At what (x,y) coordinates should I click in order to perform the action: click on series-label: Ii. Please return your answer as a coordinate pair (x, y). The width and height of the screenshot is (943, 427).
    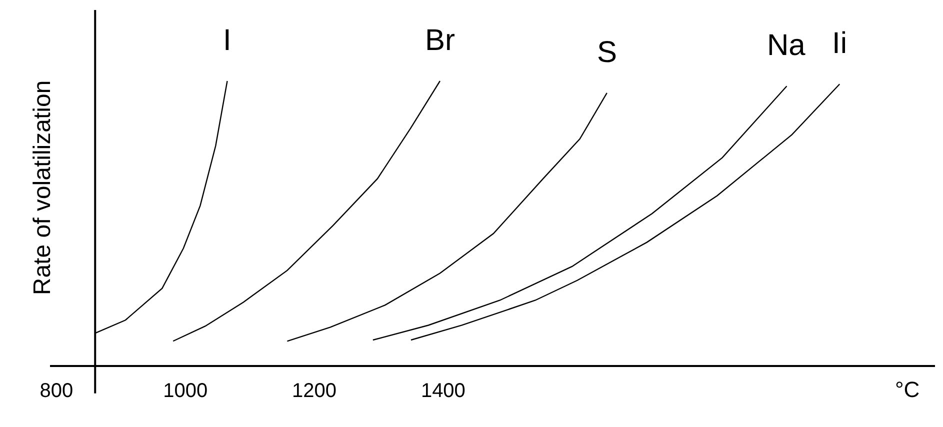
    Looking at the image, I should click on (839, 43).